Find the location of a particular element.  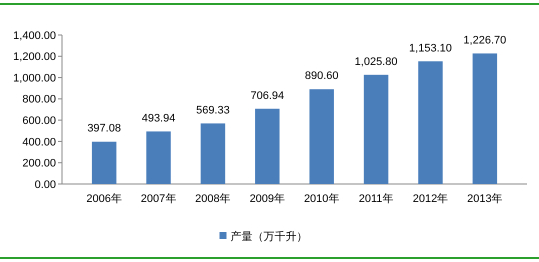

data-label: 706.94 is located at coordinates (267, 96).